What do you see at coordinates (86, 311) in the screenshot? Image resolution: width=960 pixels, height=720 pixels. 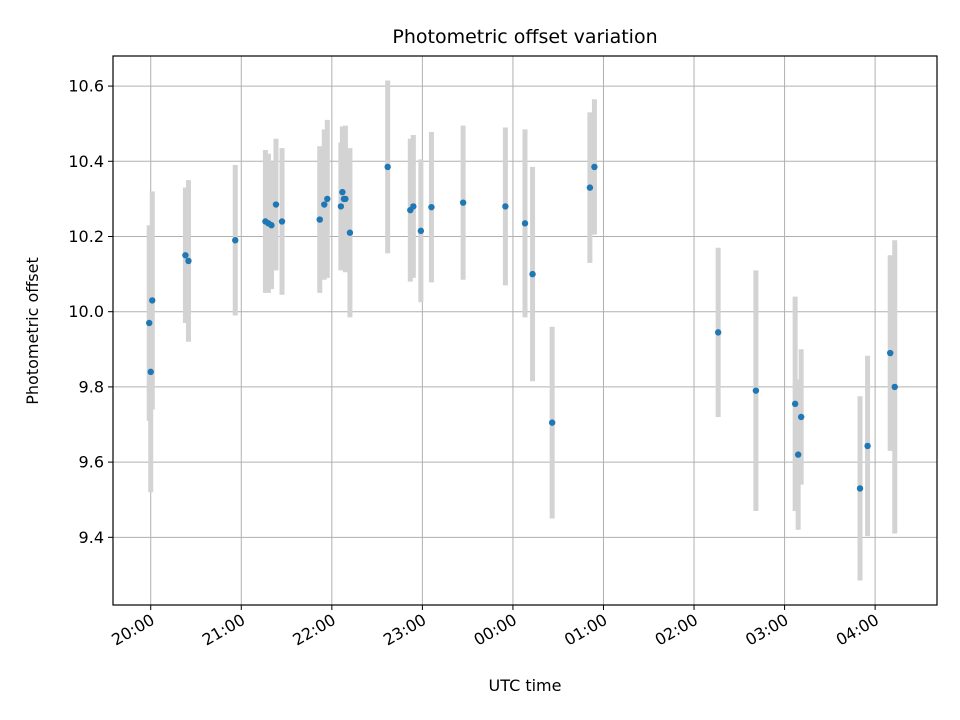 I see `y-tick-label: 10.0` at bounding box center [86, 311].